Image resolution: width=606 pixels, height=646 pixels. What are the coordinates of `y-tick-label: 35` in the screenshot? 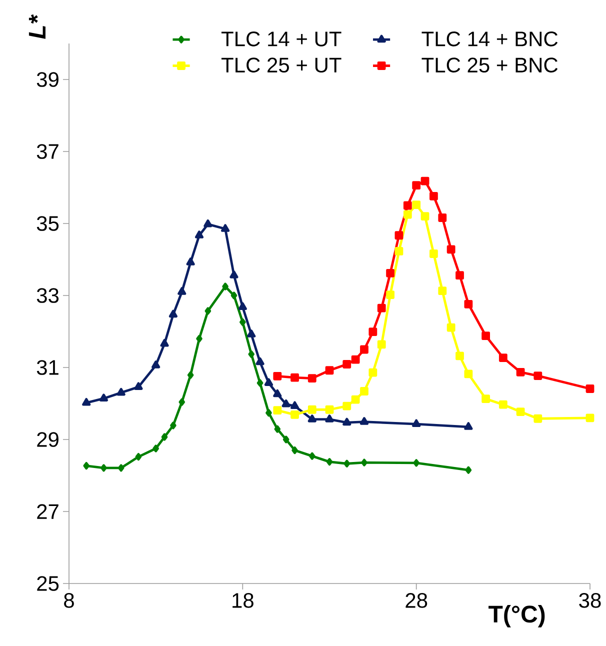 It's located at (47, 223).